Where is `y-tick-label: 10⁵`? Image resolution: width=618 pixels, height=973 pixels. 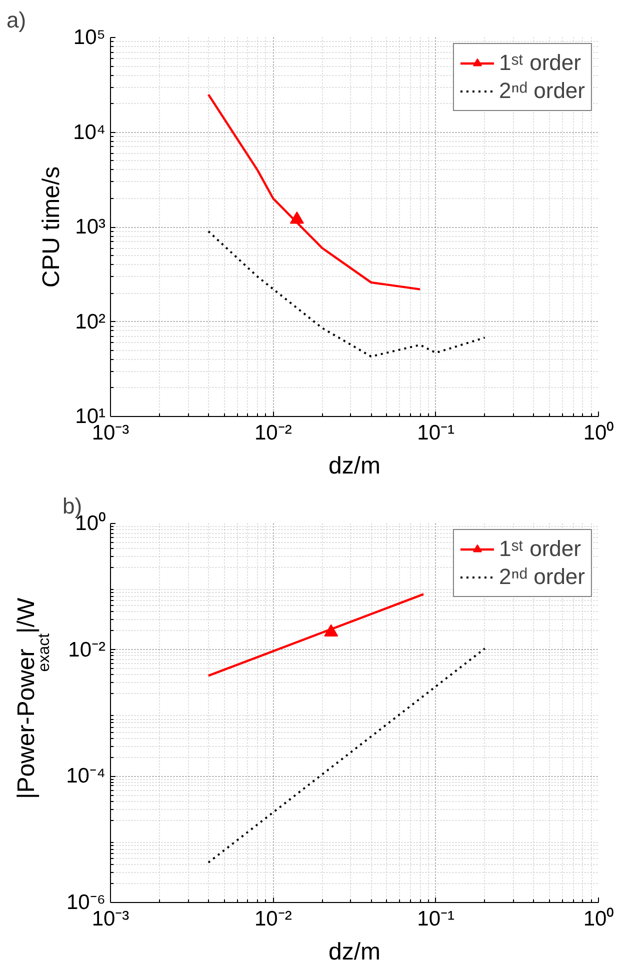
y-tick-label: 10⁵ is located at coordinates (89, 37).